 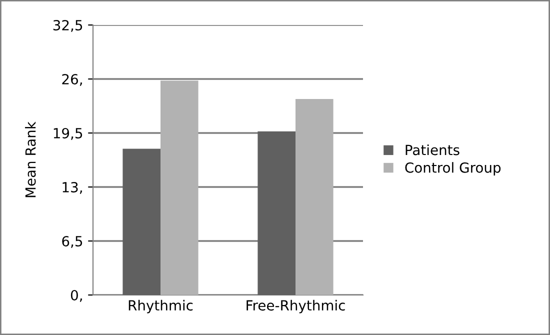 I want to click on y-tick-label: 13,, so click(x=72, y=188).